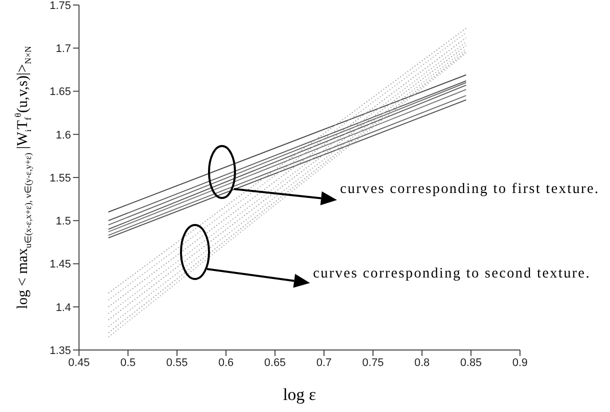 The width and height of the screenshot is (610, 412). What do you see at coordinates (63, 135) in the screenshot?
I see `y-tick-label: 1.6` at bounding box center [63, 135].